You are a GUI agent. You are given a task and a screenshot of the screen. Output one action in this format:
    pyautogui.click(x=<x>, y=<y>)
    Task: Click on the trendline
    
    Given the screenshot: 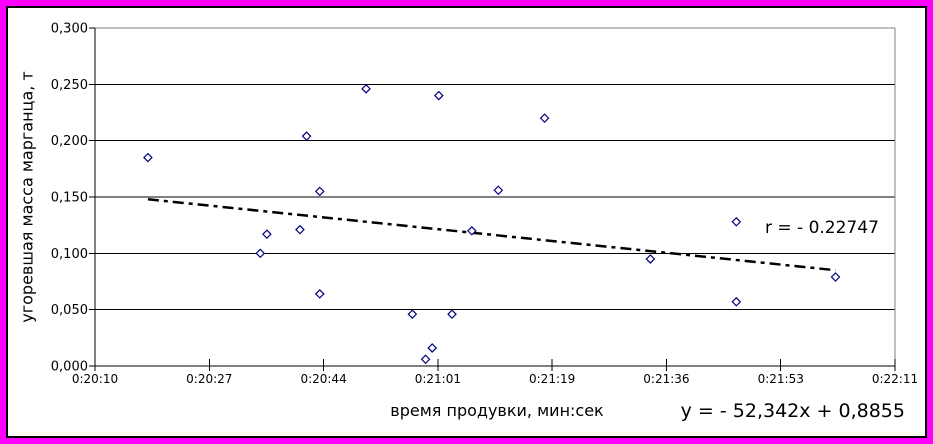 What is the action you would take?
    pyautogui.click(x=491, y=235)
    